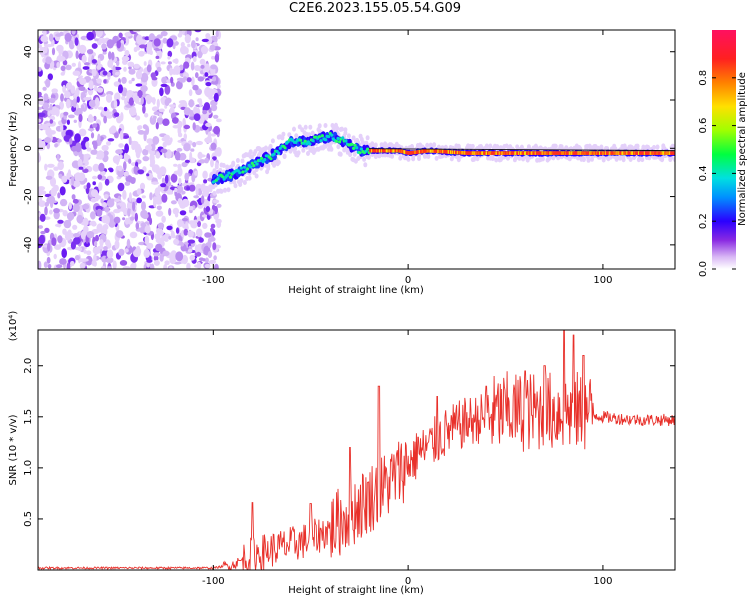 This screenshot has width=750, height=600. I want to click on x-tick-label: -100, so click(213, 581).